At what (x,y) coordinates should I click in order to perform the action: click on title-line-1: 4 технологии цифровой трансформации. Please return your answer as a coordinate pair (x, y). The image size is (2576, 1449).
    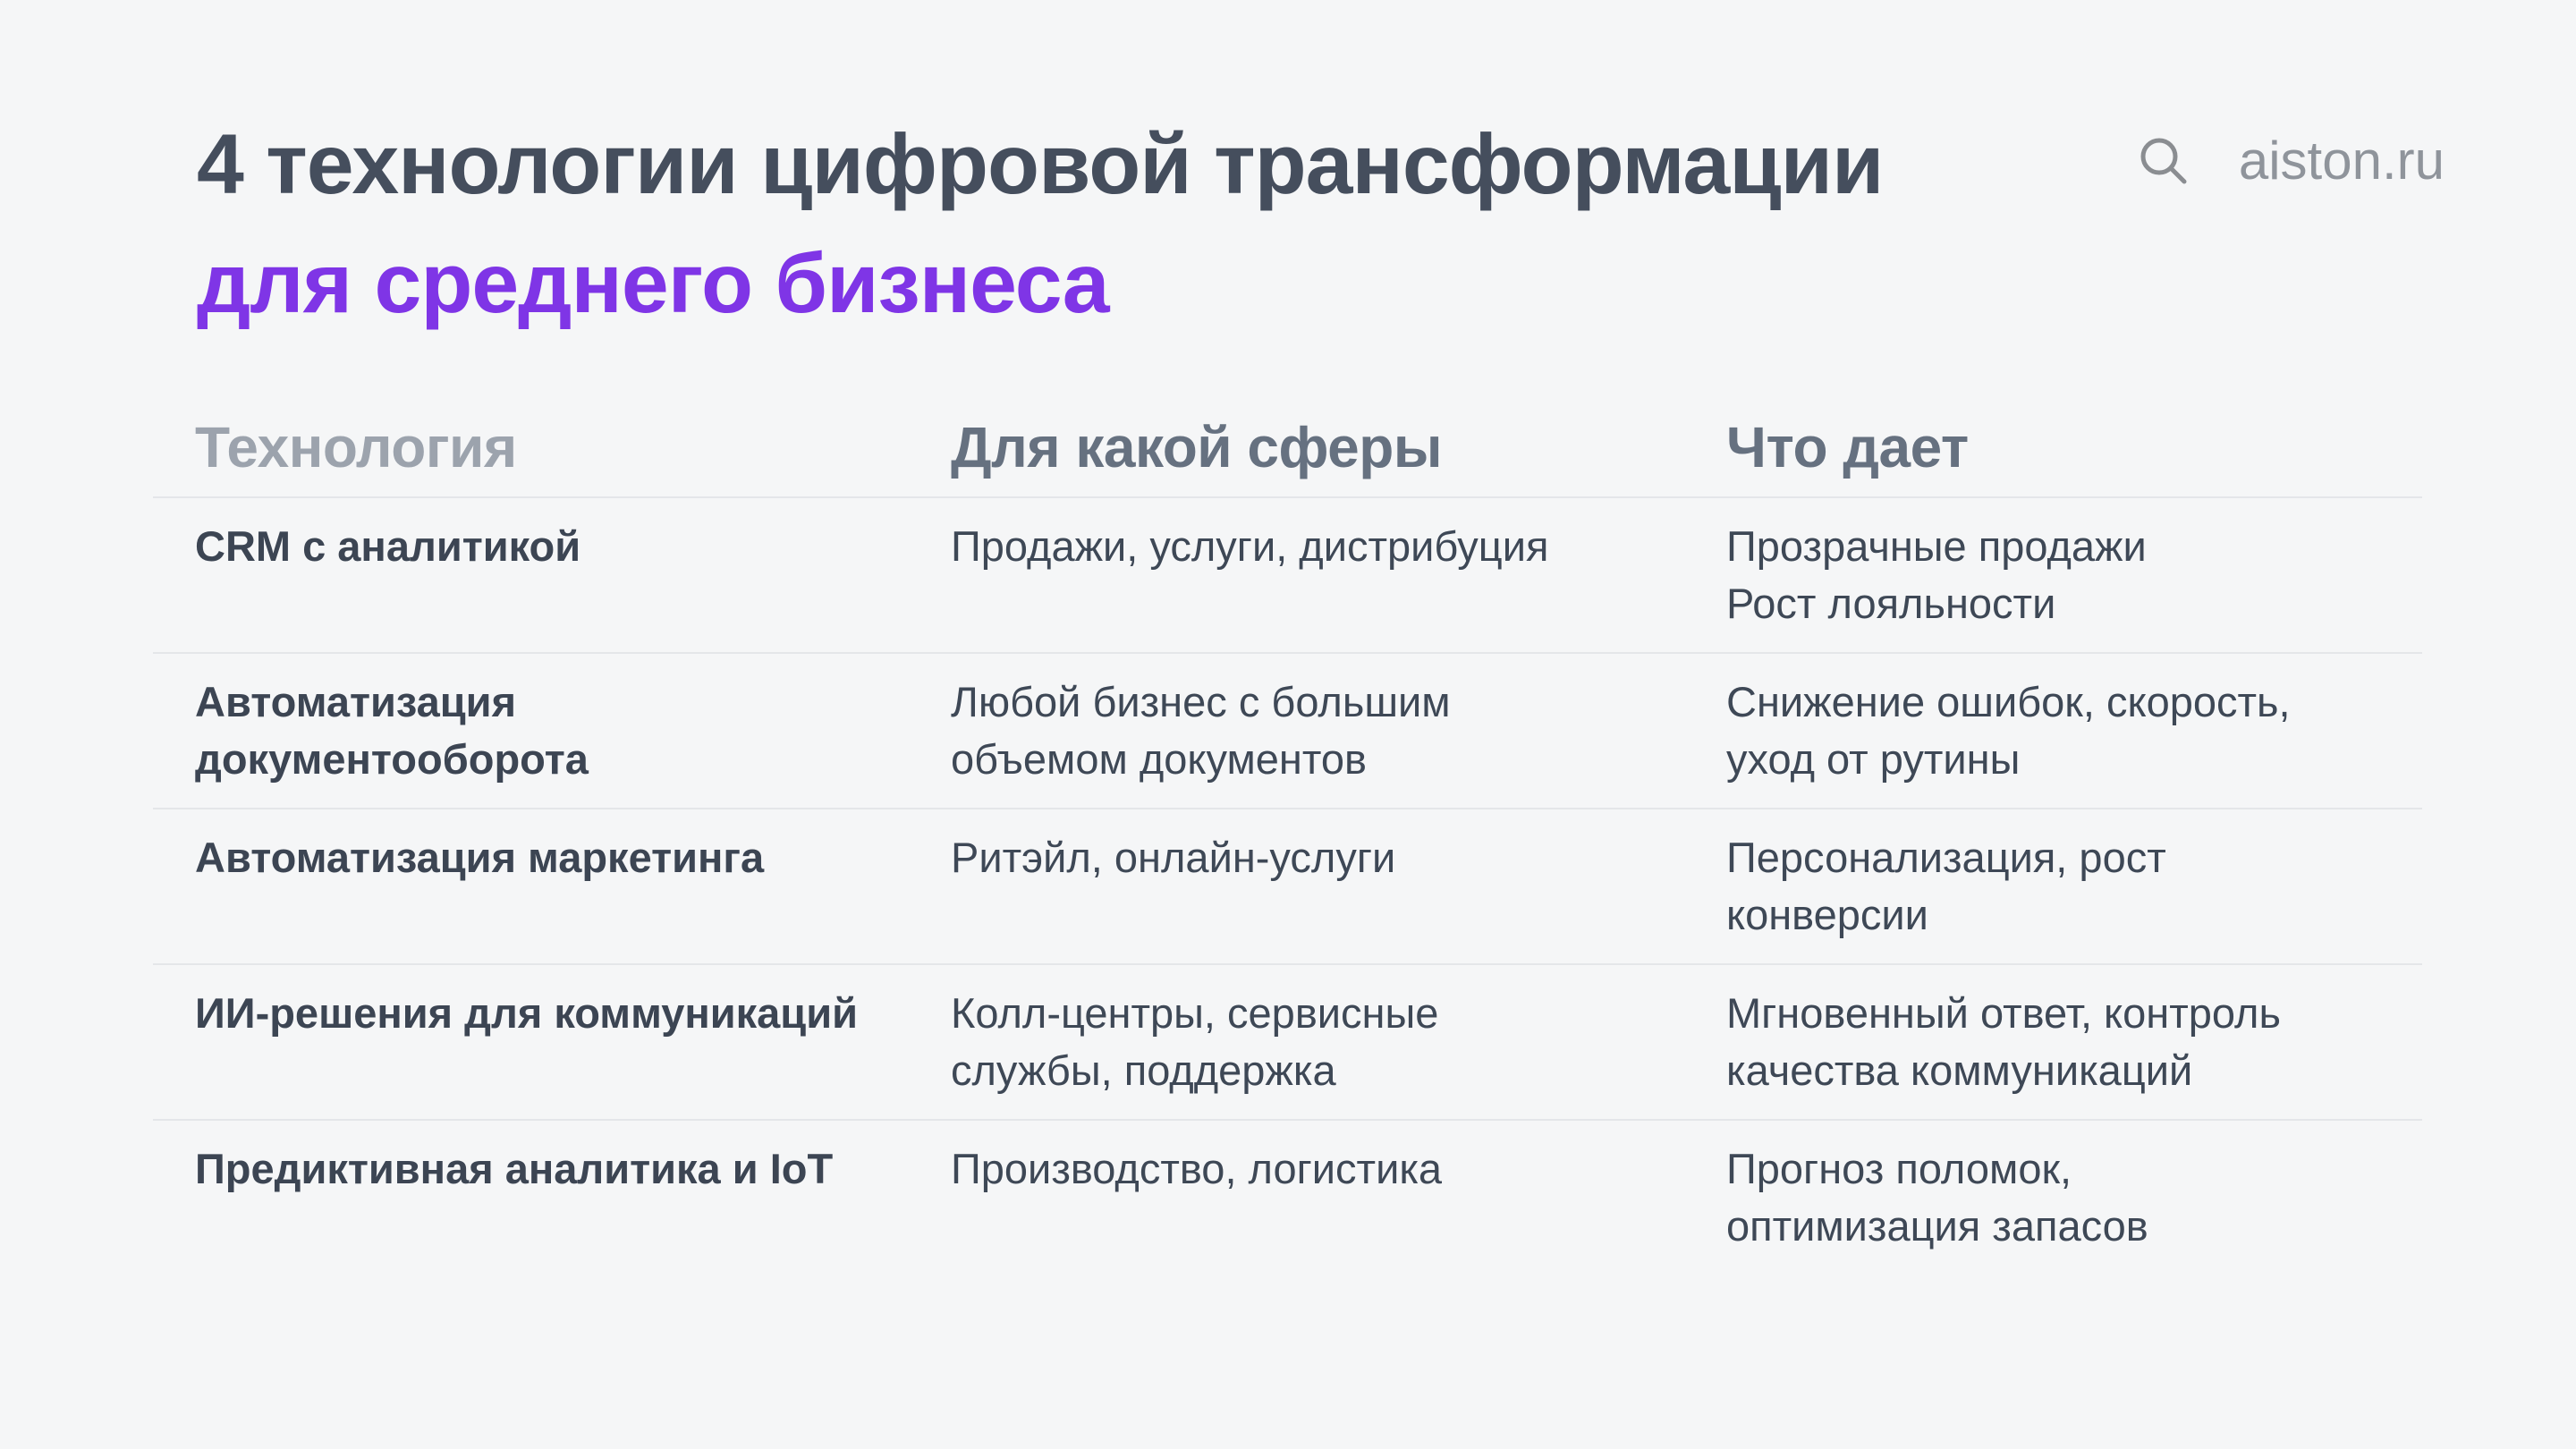
    Looking at the image, I should click on (1040, 164).